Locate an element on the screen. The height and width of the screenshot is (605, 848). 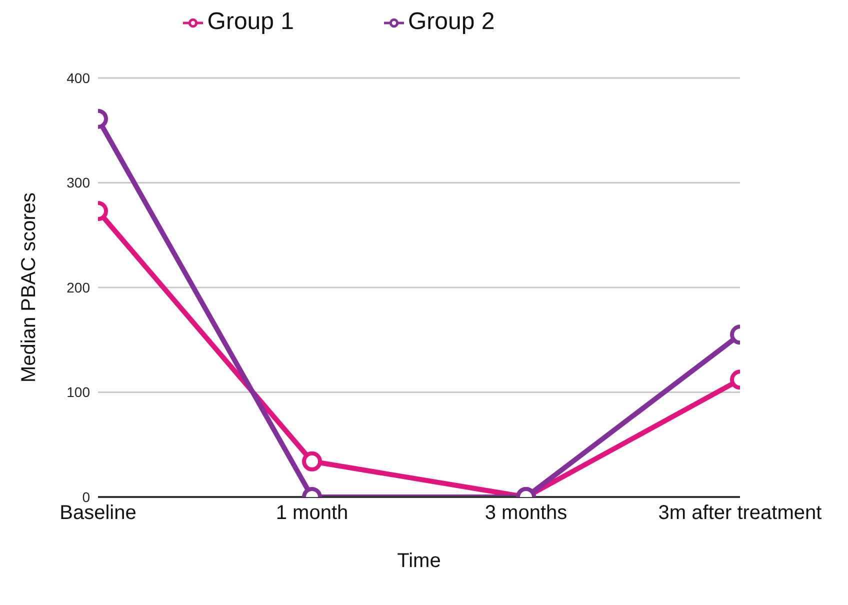
x-axis-title: Time is located at coordinates (419, 561).